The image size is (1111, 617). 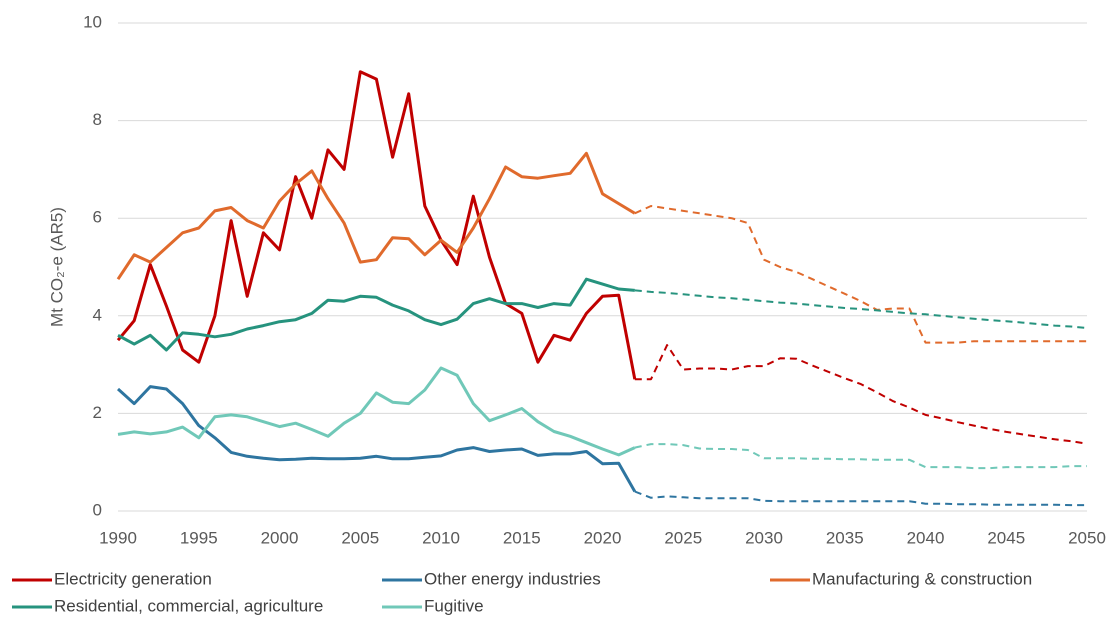 I want to click on y-tick-label: 2, so click(x=97, y=412).